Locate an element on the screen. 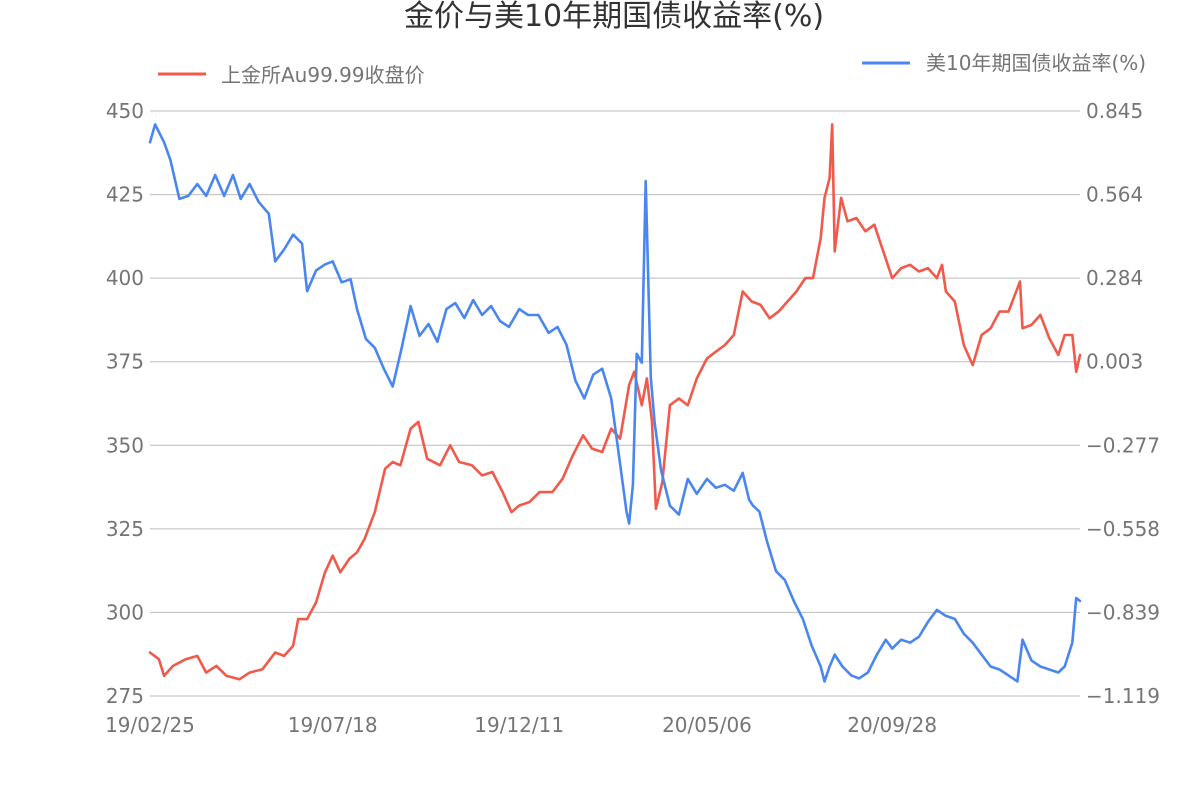 This screenshot has height=800, width=1200. legend-label-treasury: 美10年期国债收益率(%) is located at coordinates (1036, 63).